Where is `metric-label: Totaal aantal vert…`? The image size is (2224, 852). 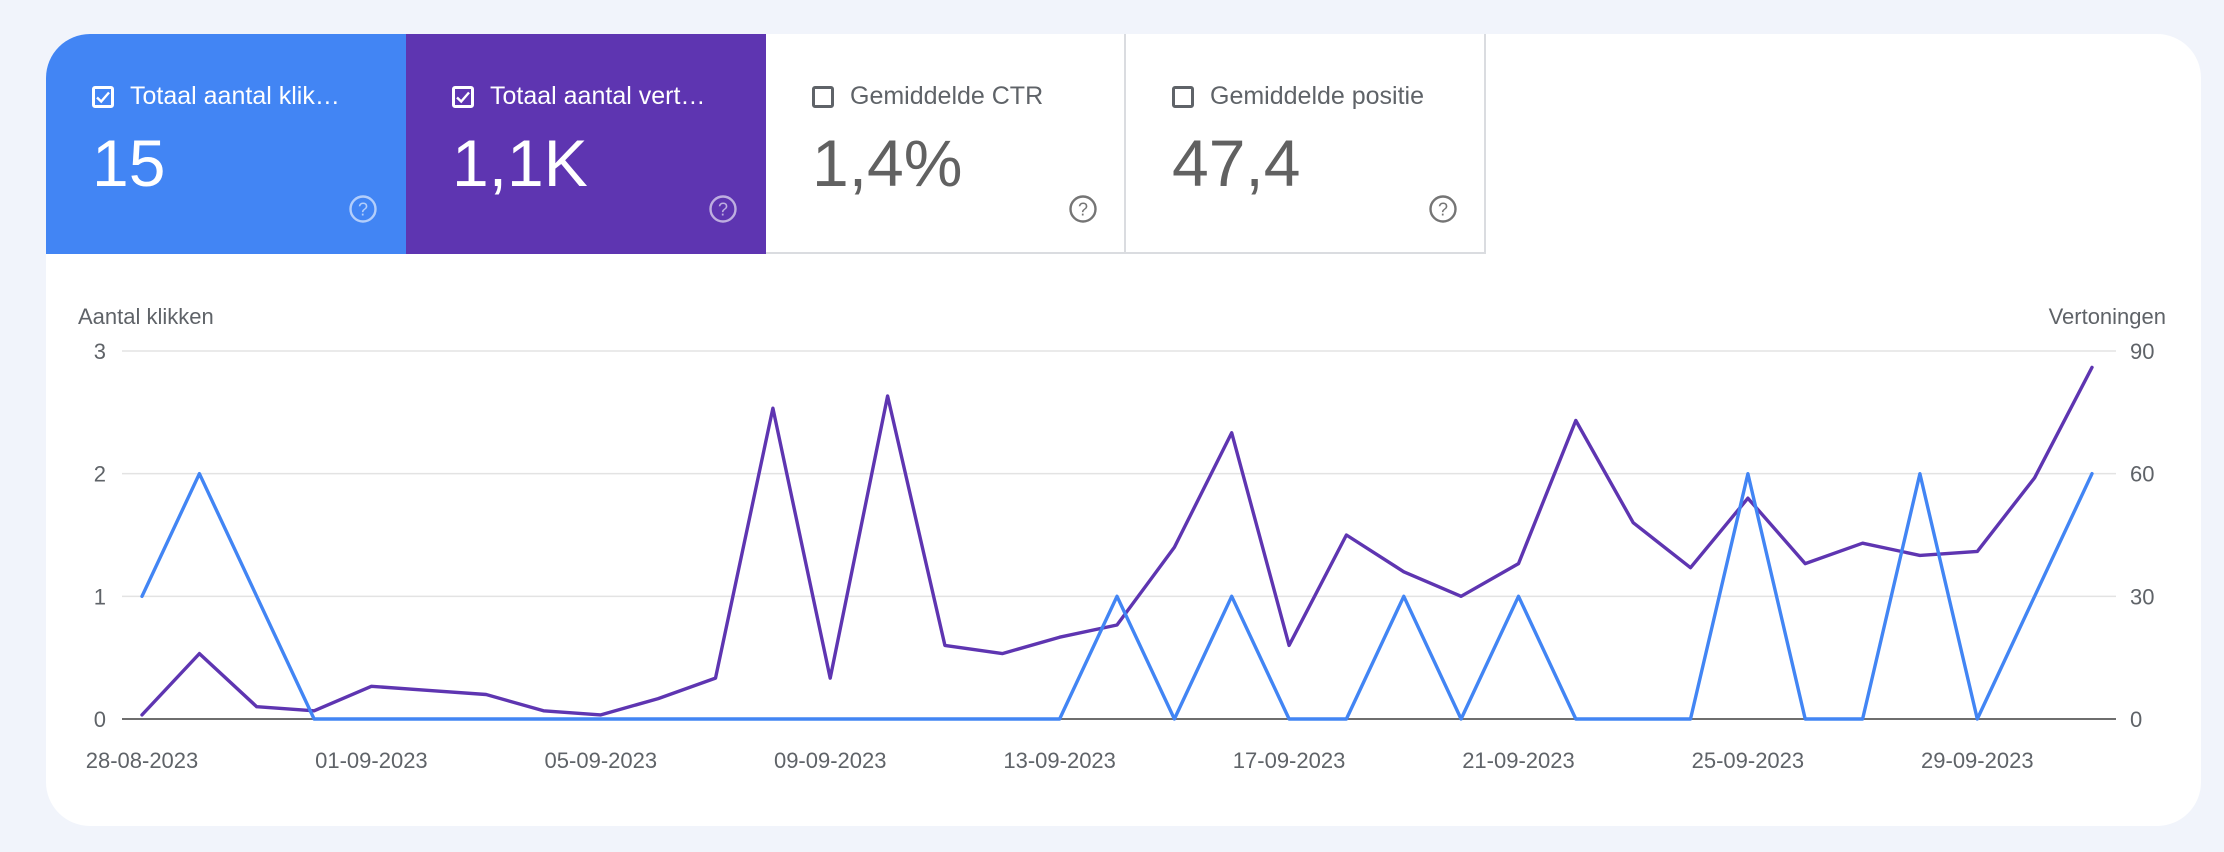
metric-label: Totaal aantal vert… is located at coordinates (598, 96).